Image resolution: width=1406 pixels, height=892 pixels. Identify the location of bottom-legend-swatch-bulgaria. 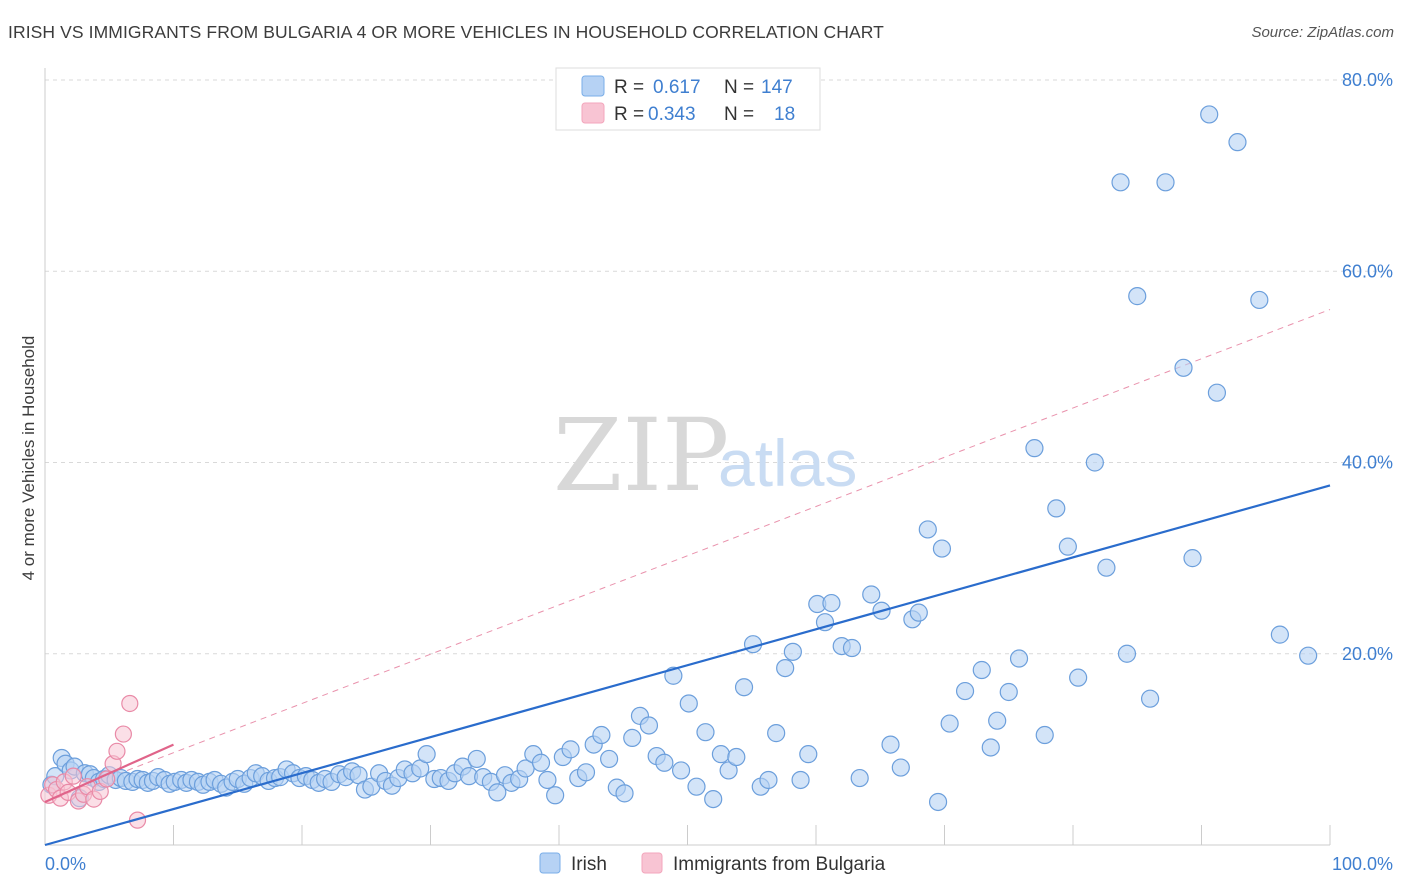
(652, 863).